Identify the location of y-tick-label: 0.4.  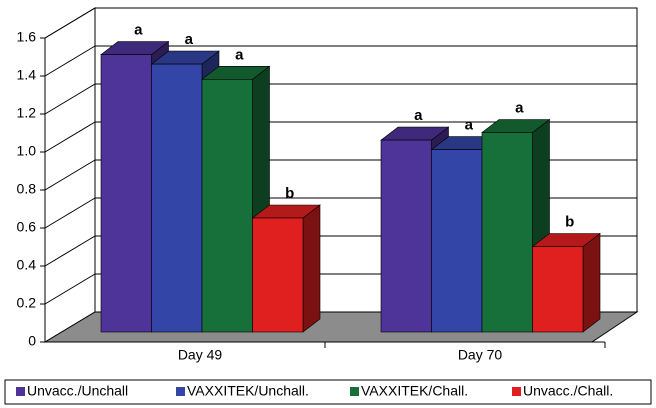
(27, 265).